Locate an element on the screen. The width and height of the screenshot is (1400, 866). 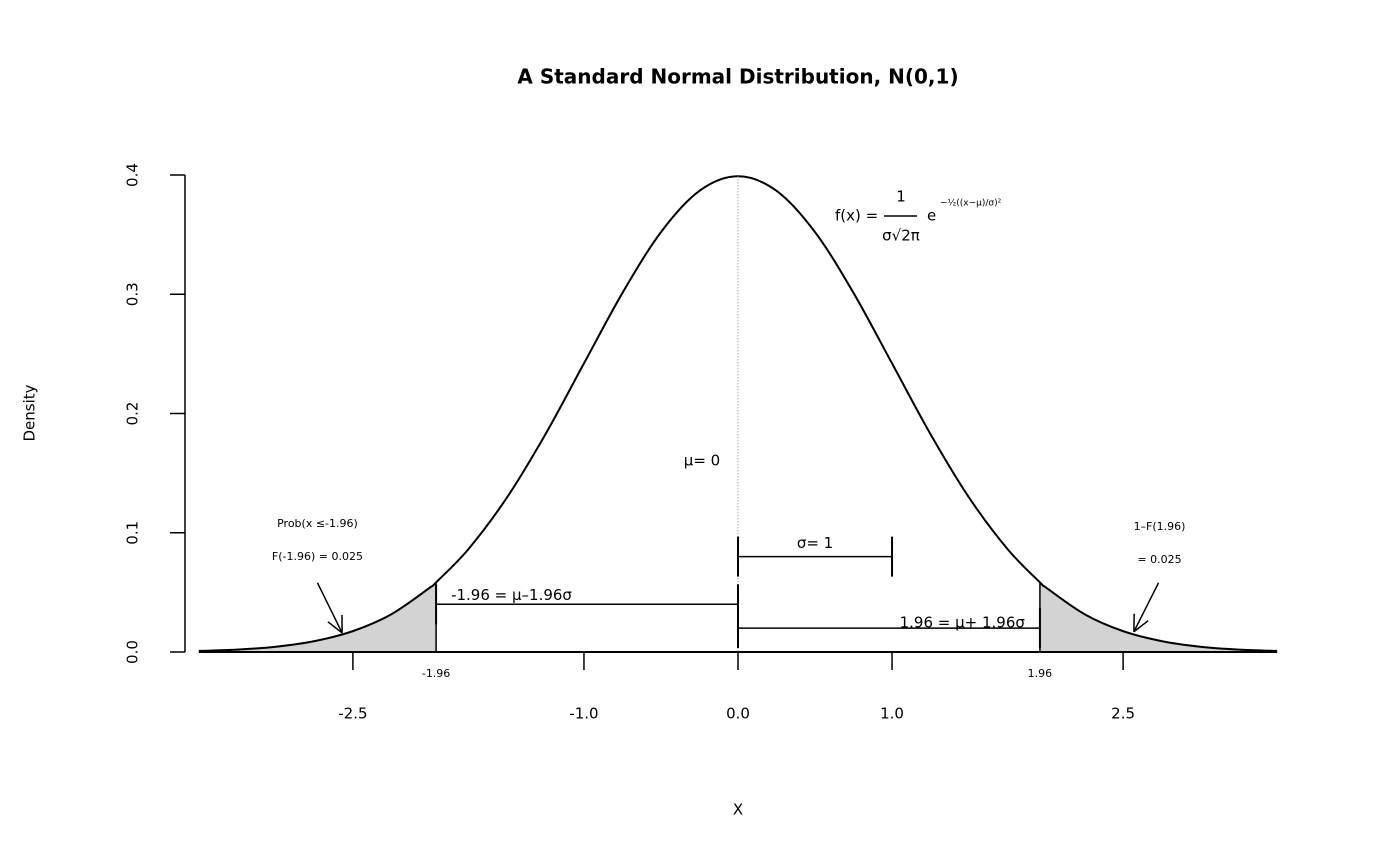
y-tick-label: 0.0 is located at coordinates (133, 652).